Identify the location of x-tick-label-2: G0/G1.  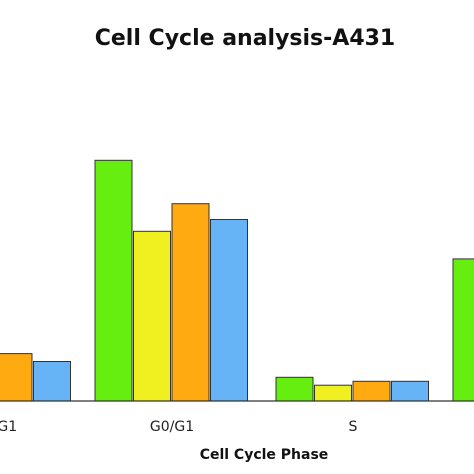
(172, 427).